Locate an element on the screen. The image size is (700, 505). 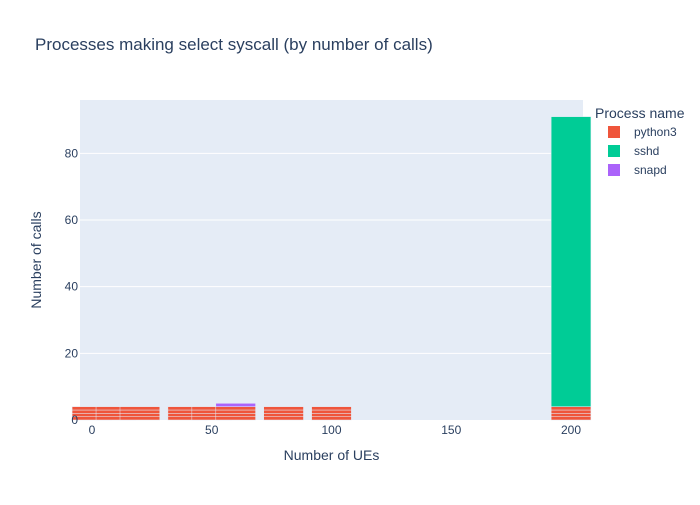
y-tick-label: 60 is located at coordinates (72, 220).